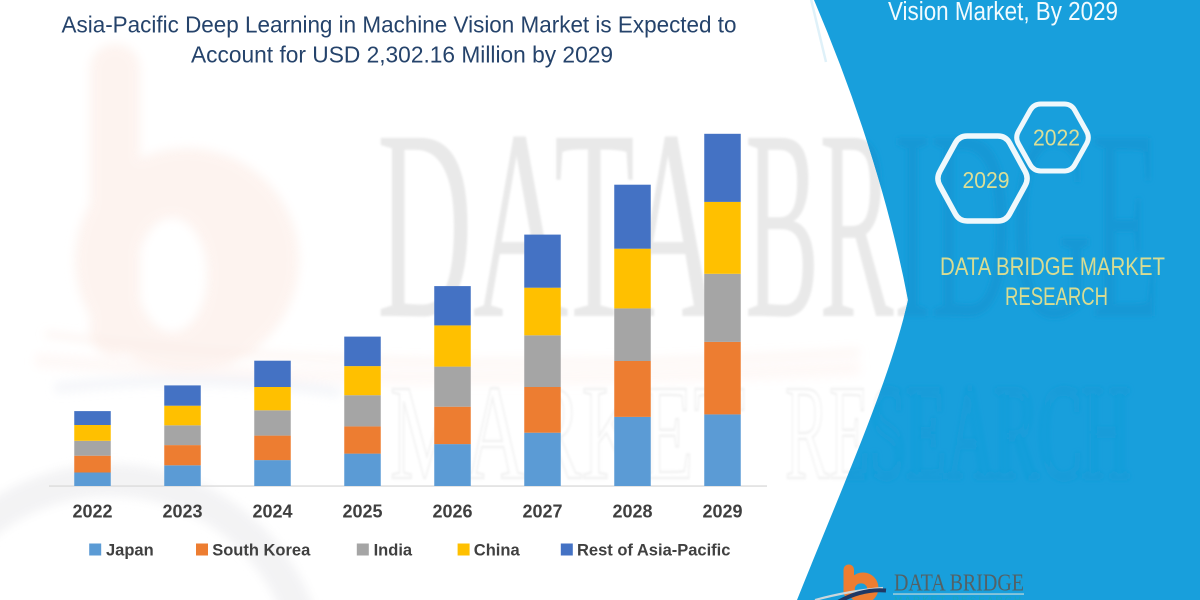  What do you see at coordinates (958, 597) in the screenshot?
I see `svg-text: MARKET RESEARCH` at bounding box center [958, 597].